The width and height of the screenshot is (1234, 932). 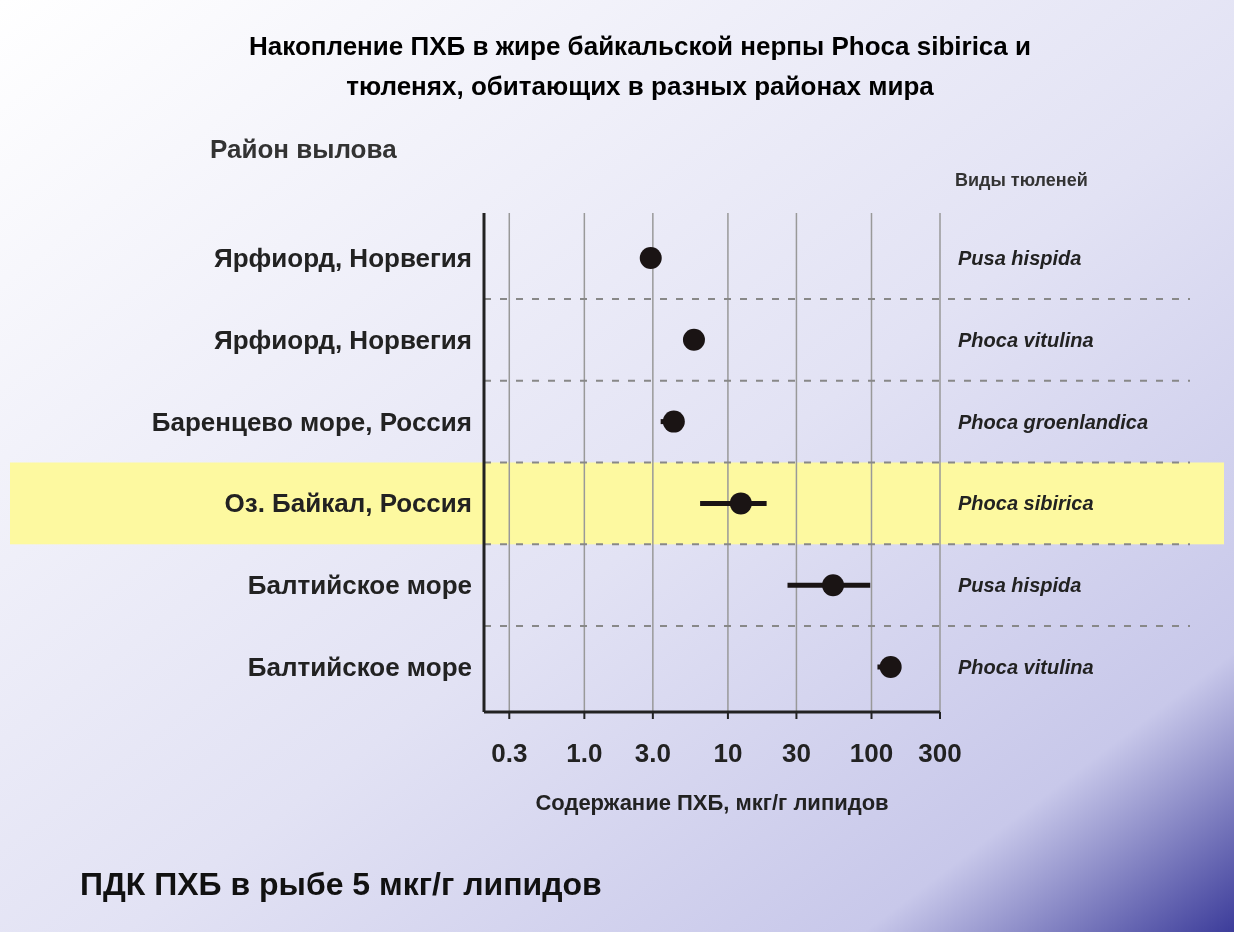 What do you see at coordinates (728, 753) in the screenshot?
I see `x-tick-label: 10` at bounding box center [728, 753].